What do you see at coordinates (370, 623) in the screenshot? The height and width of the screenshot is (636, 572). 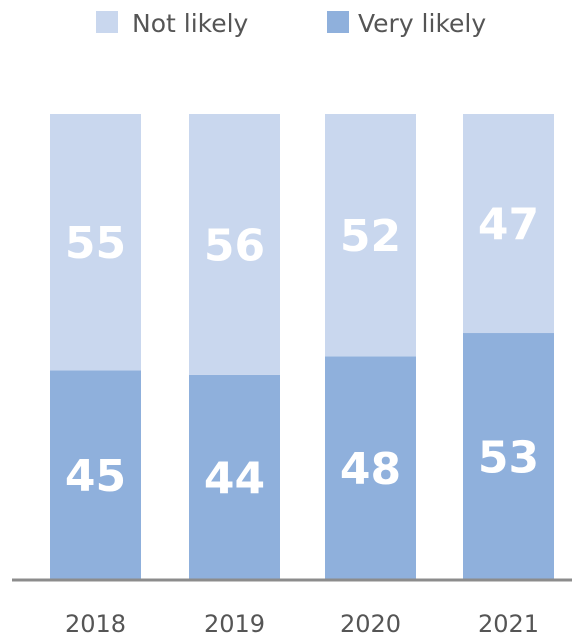 I see `x-tick-label-2020: 2020` at bounding box center [370, 623].